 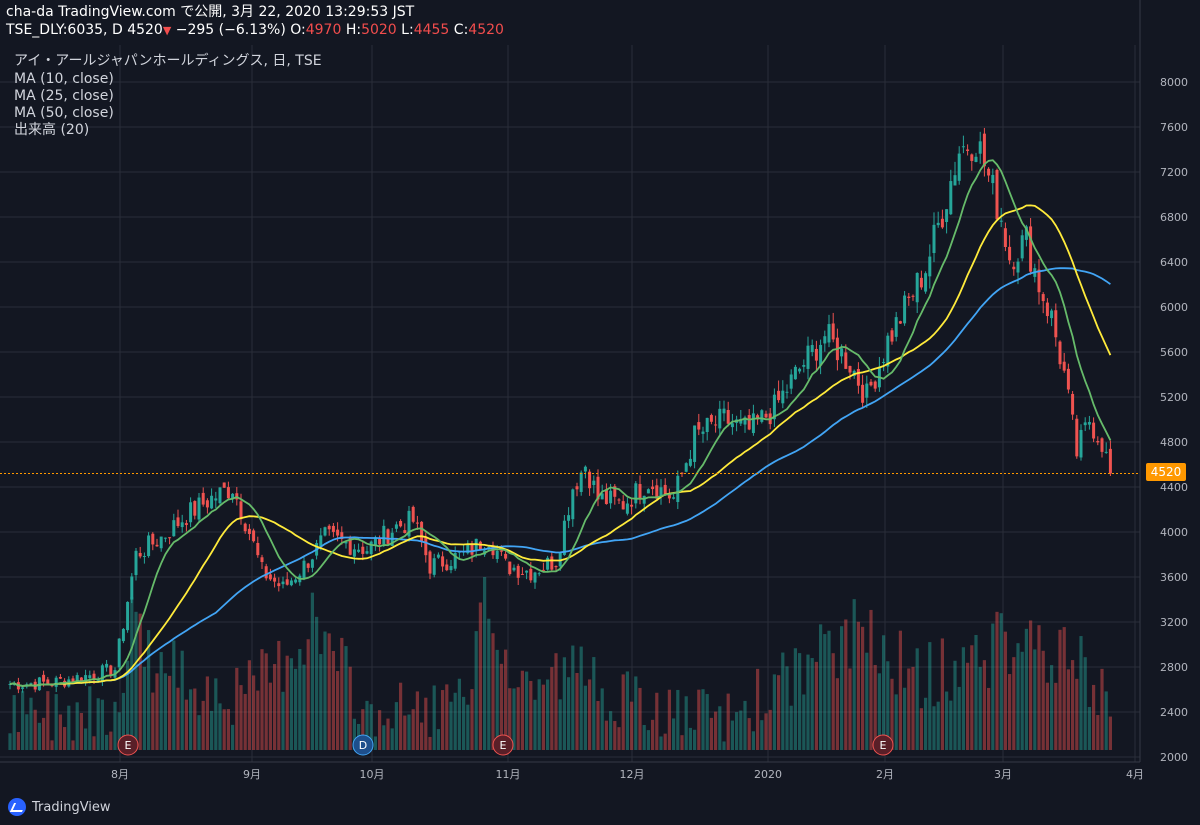 I want to click on event-marker, so click(x=883, y=745).